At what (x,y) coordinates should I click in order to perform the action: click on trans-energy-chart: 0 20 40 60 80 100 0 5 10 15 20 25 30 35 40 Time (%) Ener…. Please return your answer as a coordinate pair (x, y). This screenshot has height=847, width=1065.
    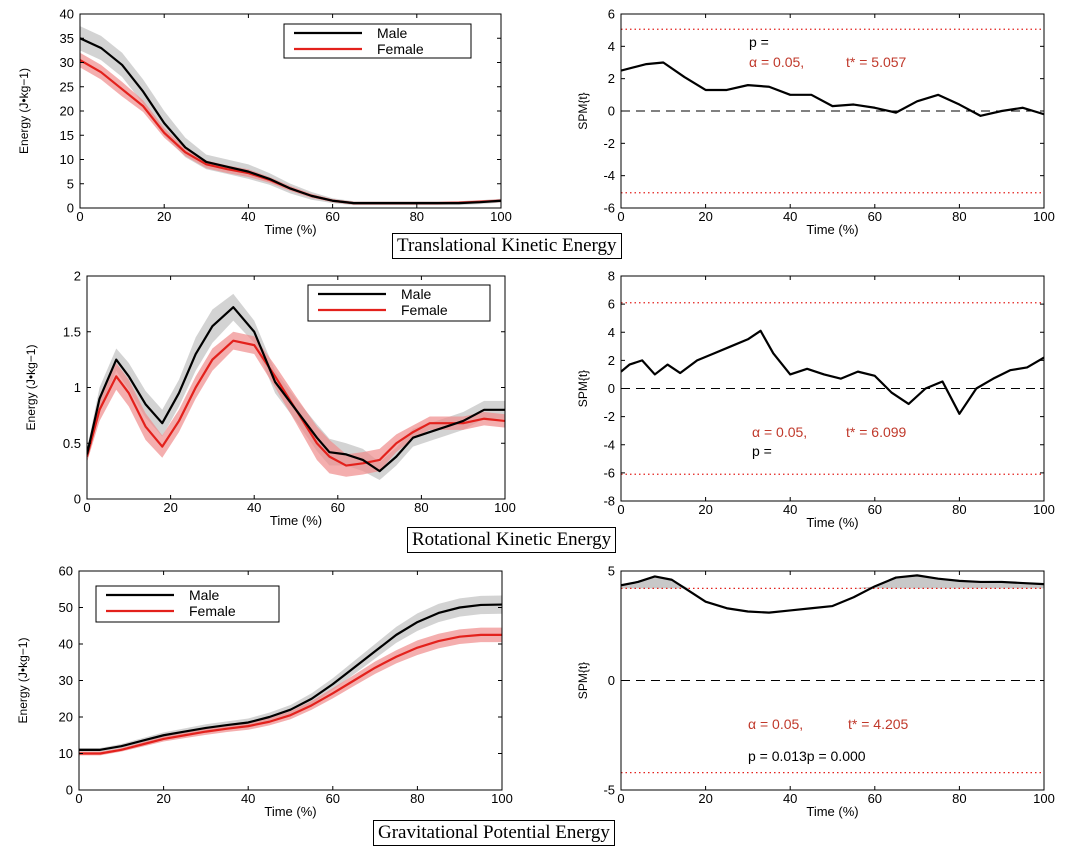
    Looking at the image, I should click on (264, 122).